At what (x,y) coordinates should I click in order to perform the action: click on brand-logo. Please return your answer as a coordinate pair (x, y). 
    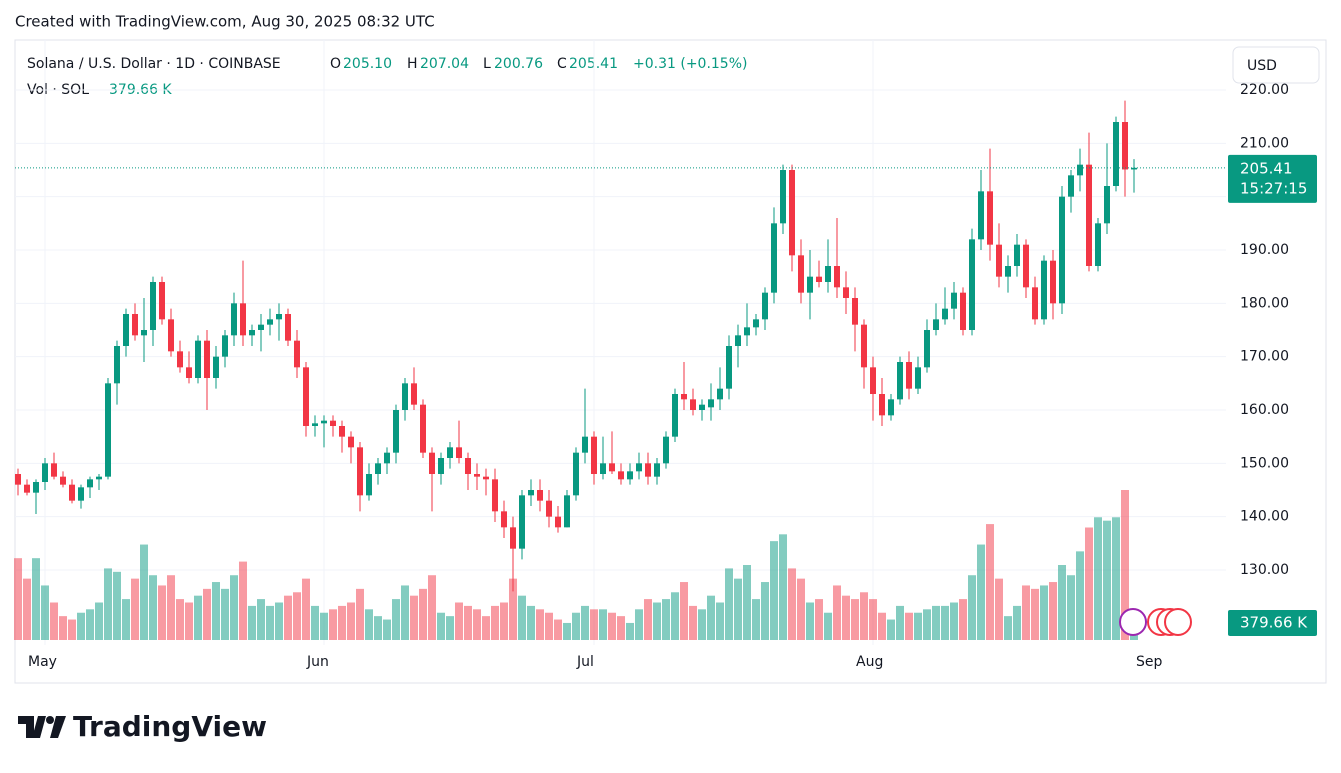
    Looking at the image, I should click on (42, 727).